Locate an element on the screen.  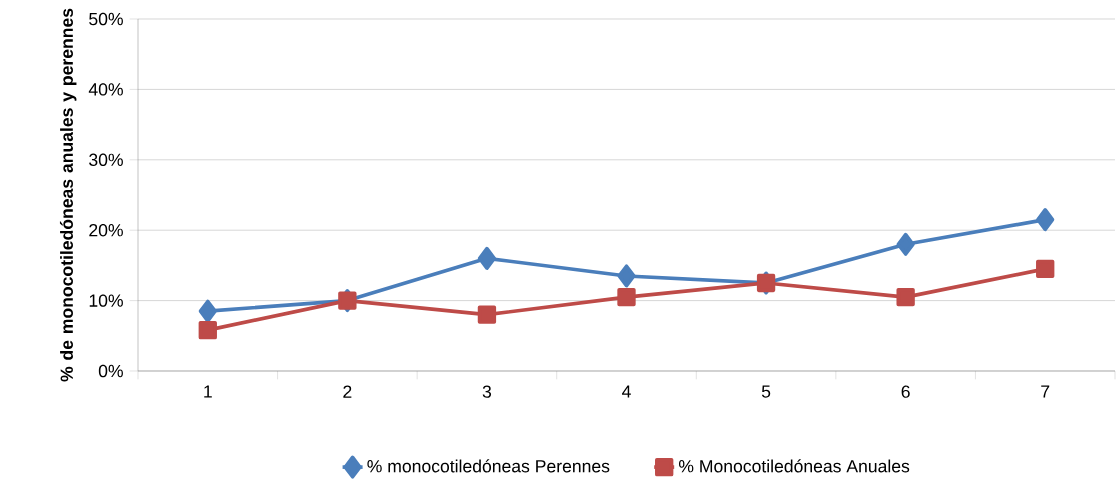
x-tick-label: 4 is located at coordinates (626, 391).